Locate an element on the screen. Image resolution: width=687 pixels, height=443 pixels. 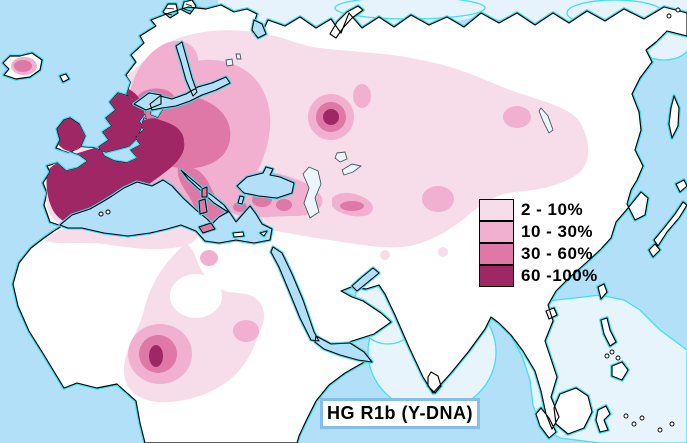
legend-label: 30 - 60% is located at coordinates (557, 253).